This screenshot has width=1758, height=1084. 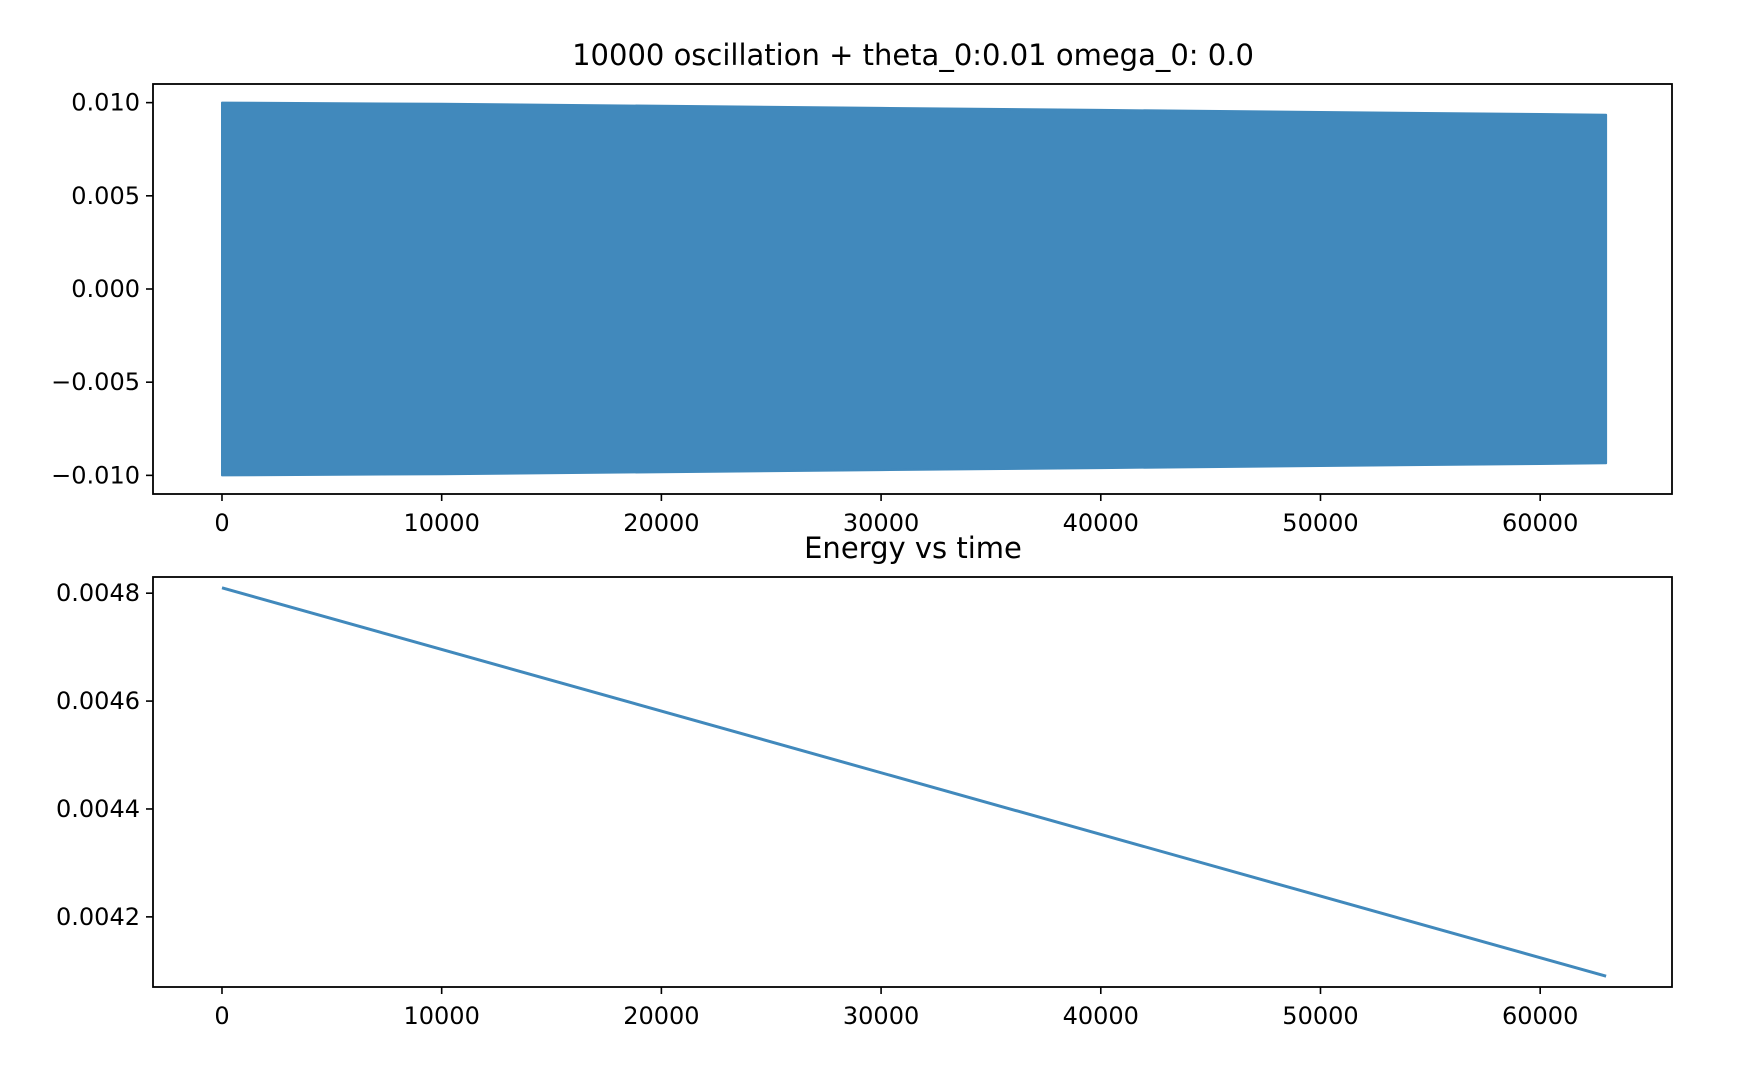 What do you see at coordinates (98, 593) in the screenshot?
I see `energy-plot-y-tick-label: 0.0048` at bounding box center [98, 593].